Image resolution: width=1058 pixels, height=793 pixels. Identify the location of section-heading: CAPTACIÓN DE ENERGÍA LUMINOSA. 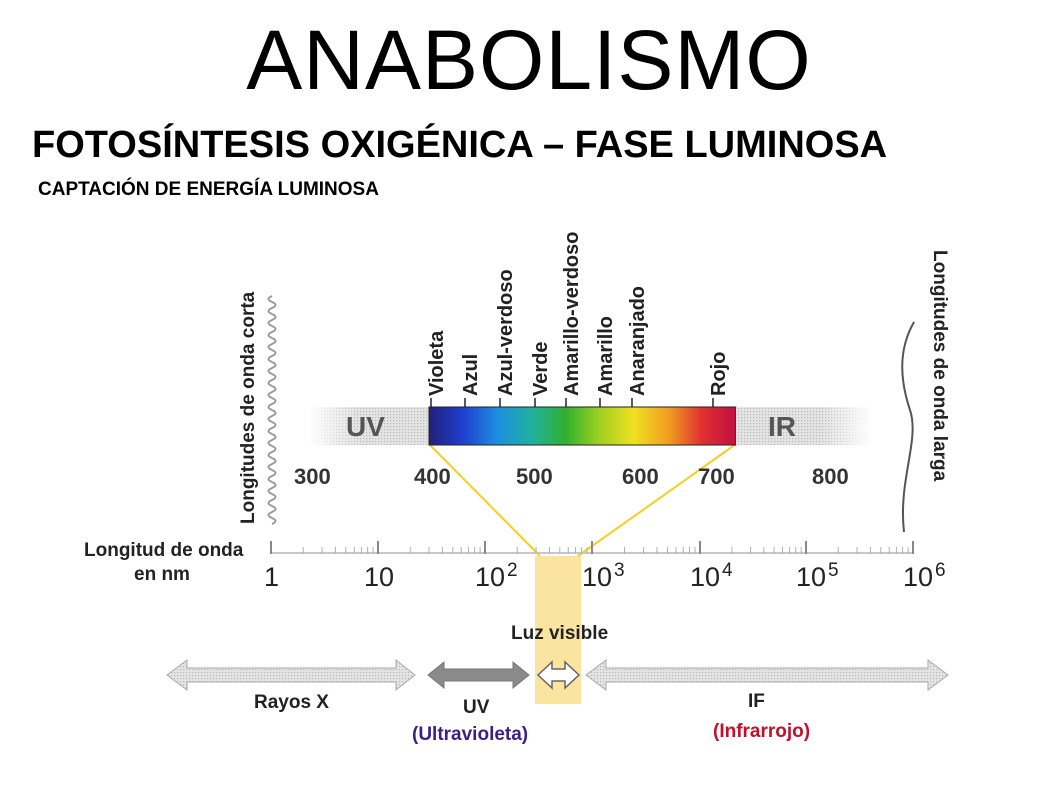
(208, 189).